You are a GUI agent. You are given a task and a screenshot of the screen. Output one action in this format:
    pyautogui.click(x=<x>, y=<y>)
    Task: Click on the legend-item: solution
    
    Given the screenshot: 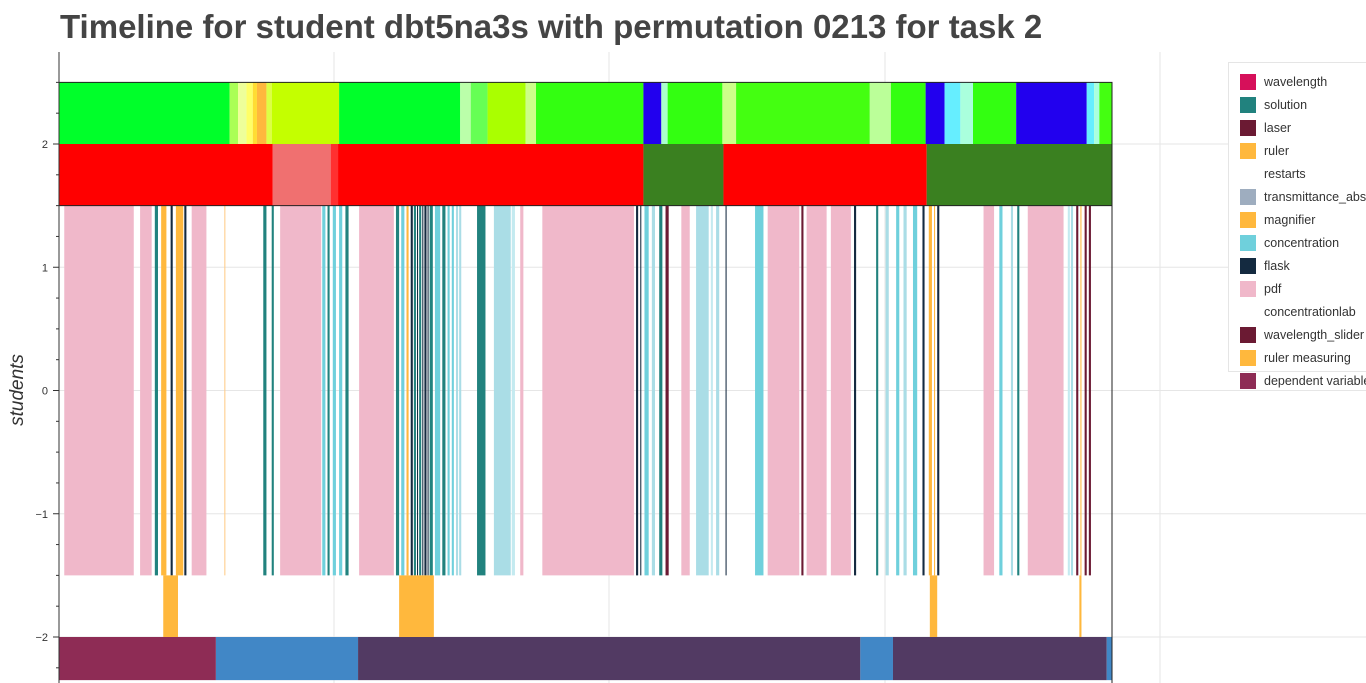 What is the action you would take?
    pyautogui.click(x=1303, y=104)
    